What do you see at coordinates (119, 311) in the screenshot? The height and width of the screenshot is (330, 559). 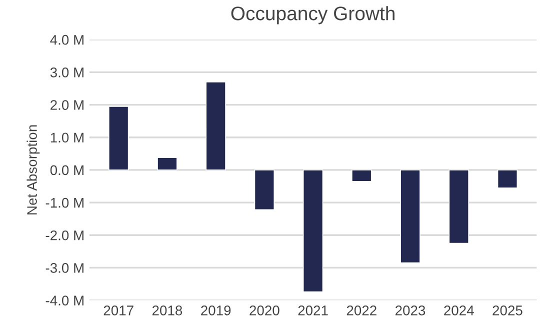 I see `x-tick-label: 2017` at bounding box center [119, 311].